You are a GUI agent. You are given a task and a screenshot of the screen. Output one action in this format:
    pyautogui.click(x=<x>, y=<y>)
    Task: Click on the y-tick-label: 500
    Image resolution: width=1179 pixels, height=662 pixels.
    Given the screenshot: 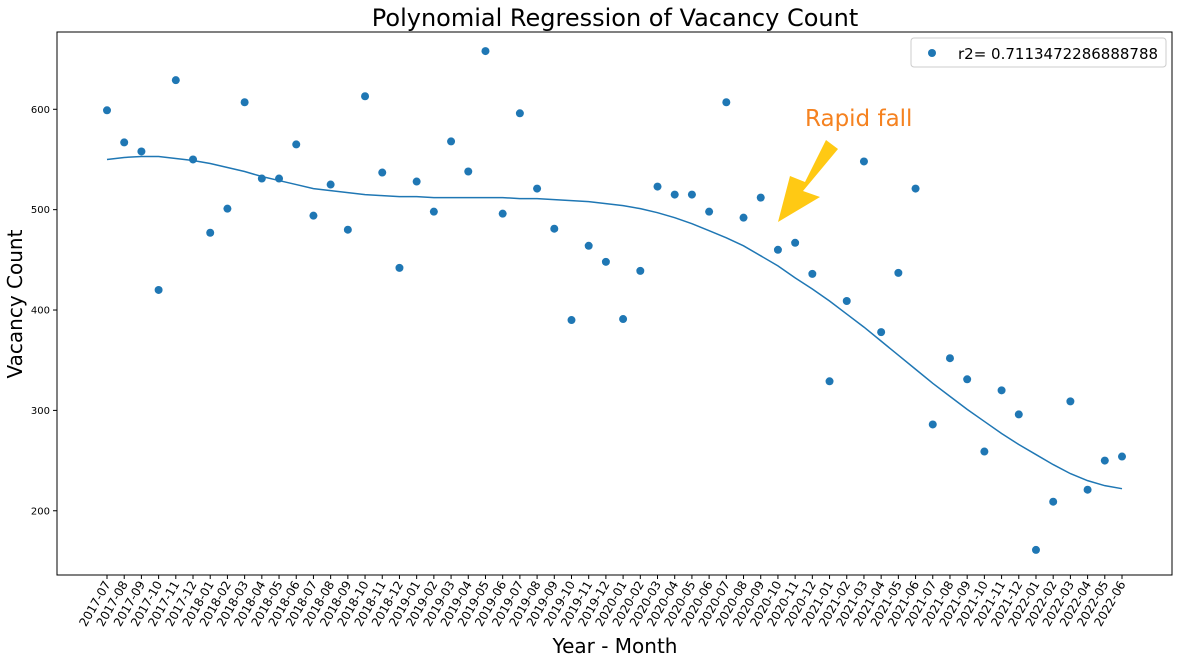 What is the action you would take?
    pyautogui.click(x=40, y=210)
    